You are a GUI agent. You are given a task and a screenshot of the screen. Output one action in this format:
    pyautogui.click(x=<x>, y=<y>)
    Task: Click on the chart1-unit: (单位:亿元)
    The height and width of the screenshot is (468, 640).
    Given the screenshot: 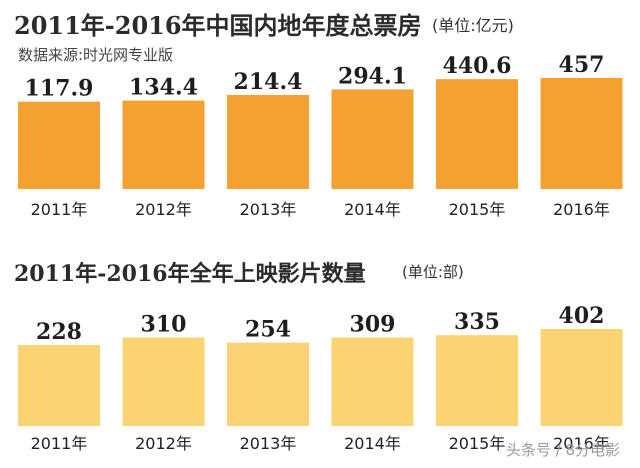 What is the action you would take?
    pyautogui.click(x=473, y=25)
    